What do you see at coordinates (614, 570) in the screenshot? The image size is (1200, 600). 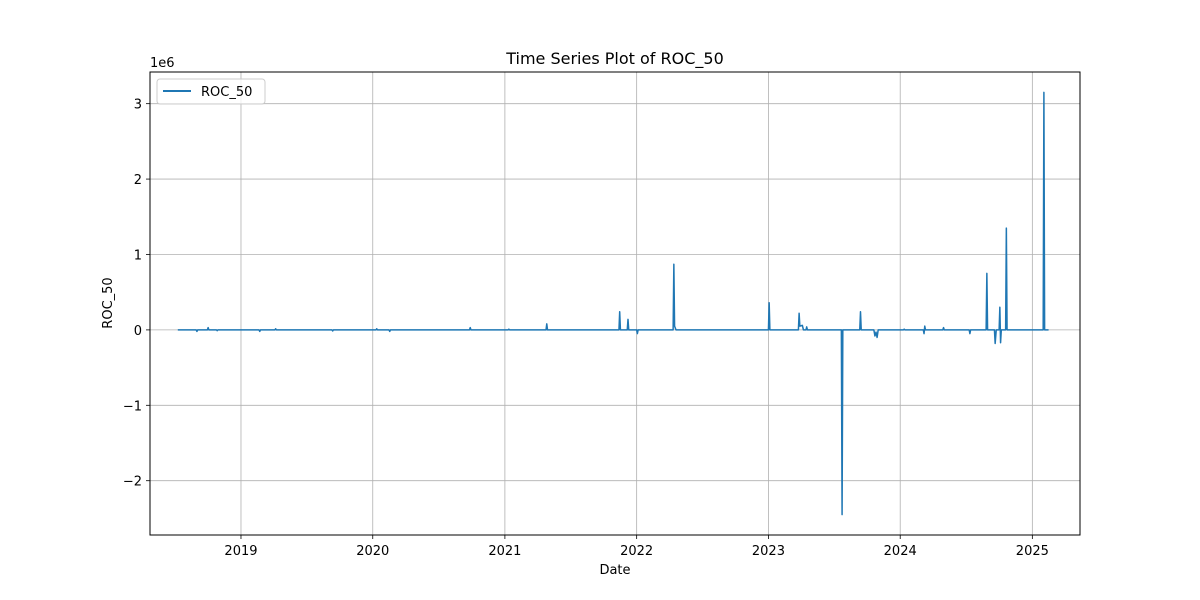 I see `x-axis-label: Date` at bounding box center [614, 570].